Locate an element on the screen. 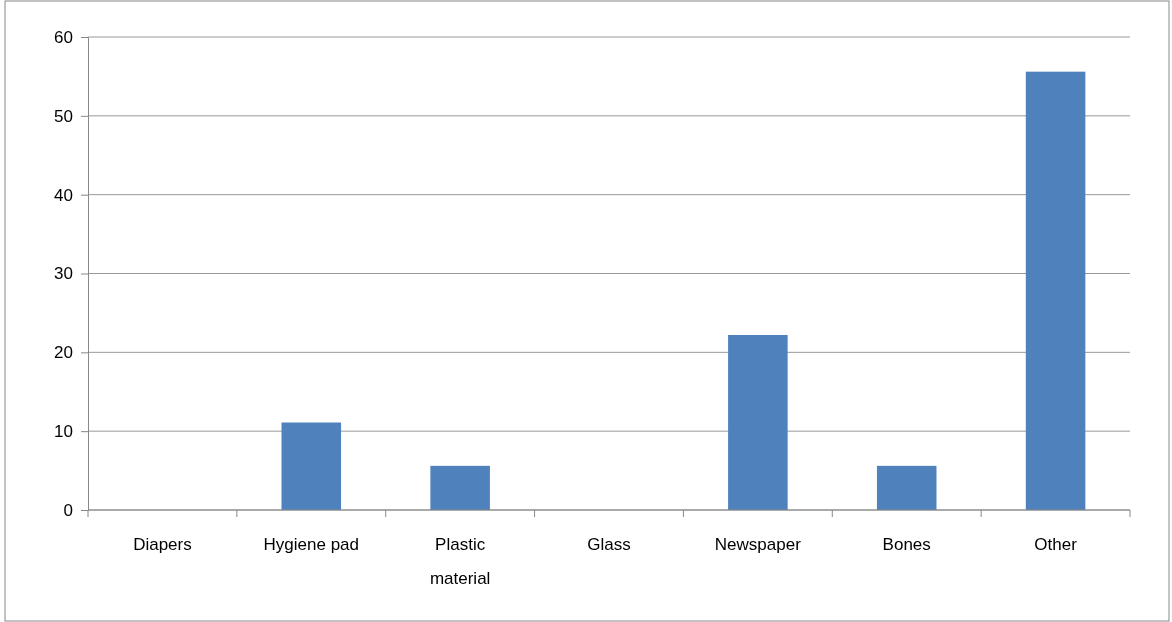 The width and height of the screenshot is (1172, 622). x-tick-label: Glass is located at coordinates (609, 544).